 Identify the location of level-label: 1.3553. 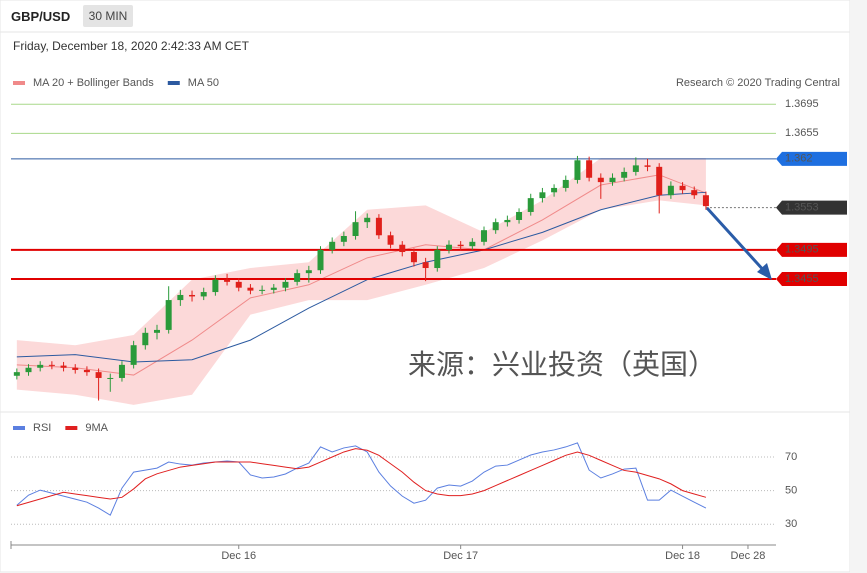
(802, 208).